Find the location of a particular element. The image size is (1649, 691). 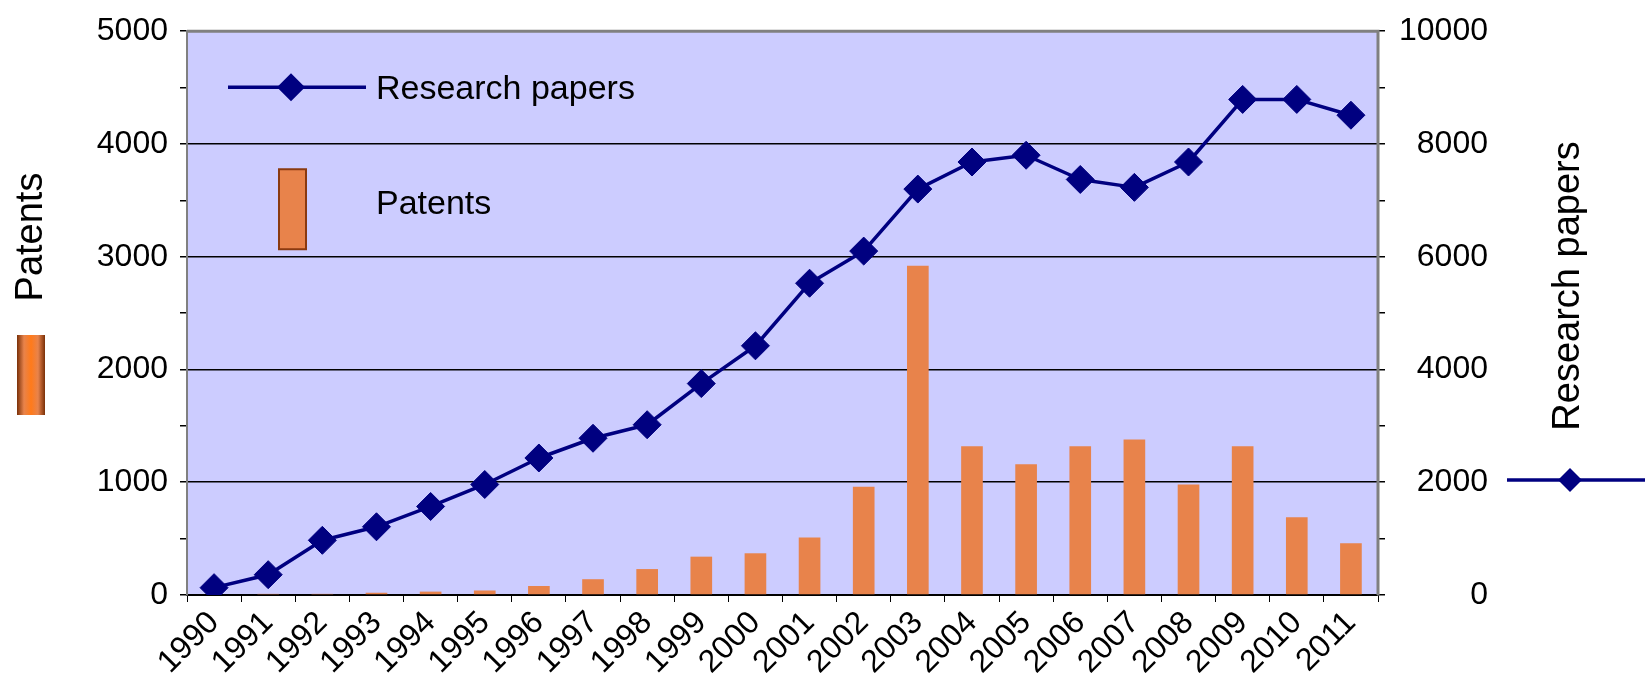

legend-label: Research papers is located at coordinates (505, 86).